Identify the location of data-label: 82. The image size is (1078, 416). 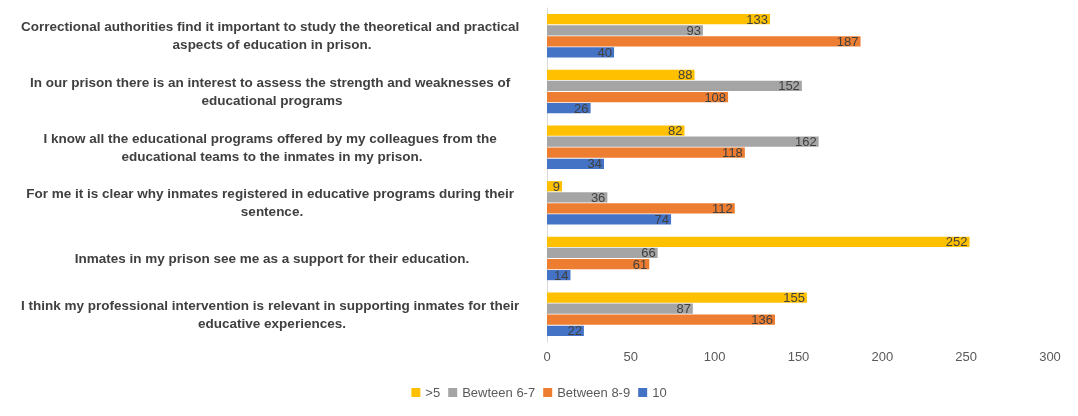
(675, 131).